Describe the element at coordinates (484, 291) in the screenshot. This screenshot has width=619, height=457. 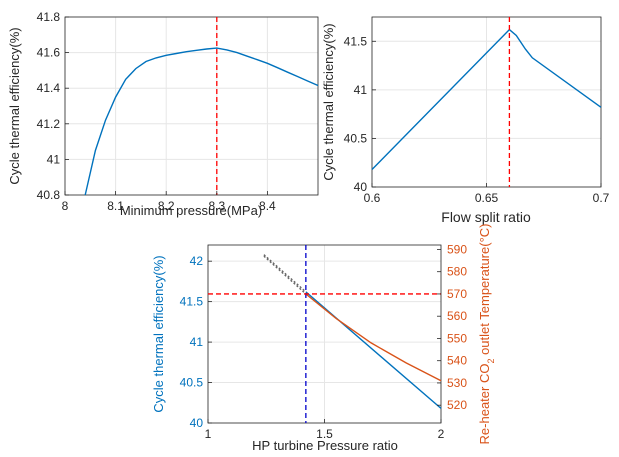
I see `y-axis-label-right-rest: outlet Temperature(°C)` at that location.